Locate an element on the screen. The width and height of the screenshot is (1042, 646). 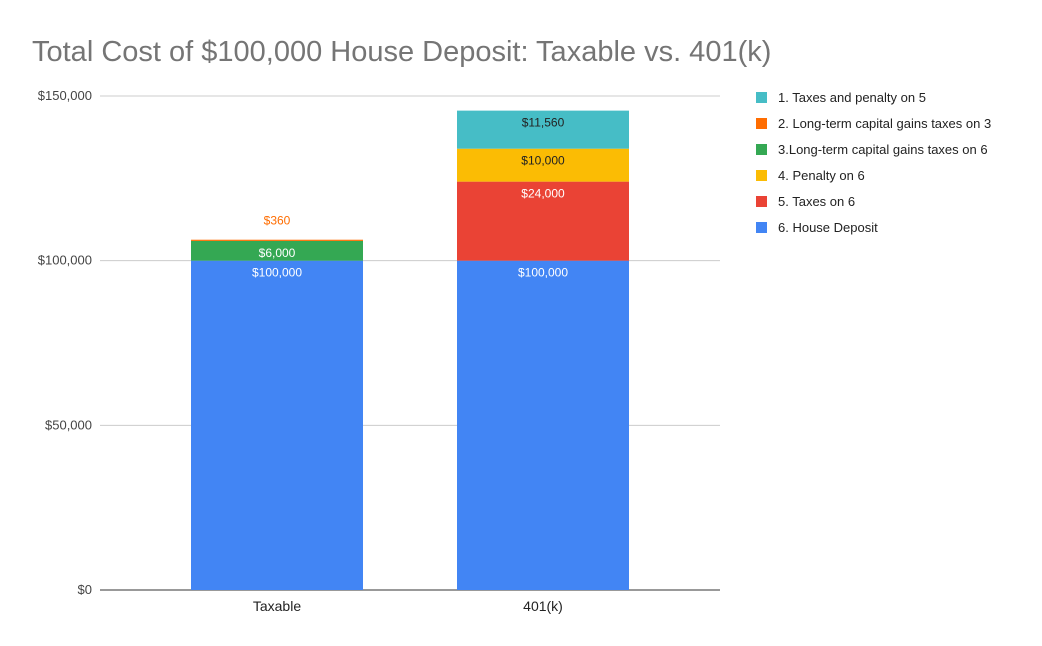
y-tick-label: $0 is located at coordinates (85, 589).